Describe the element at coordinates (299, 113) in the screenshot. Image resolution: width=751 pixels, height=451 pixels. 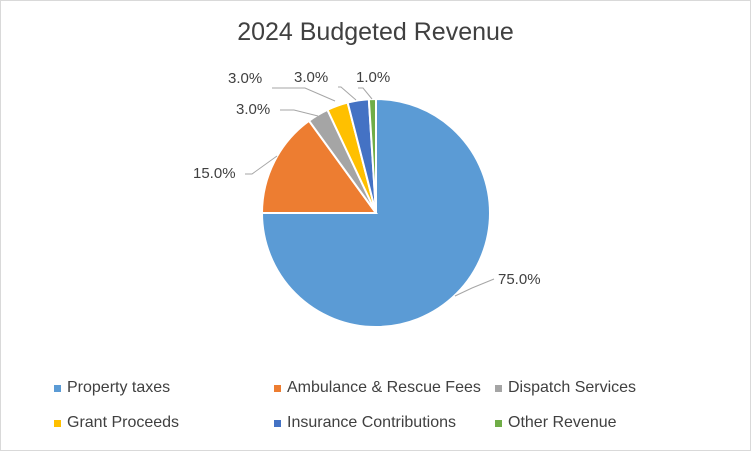
I see `leader-line-dispatch-services` at that location.